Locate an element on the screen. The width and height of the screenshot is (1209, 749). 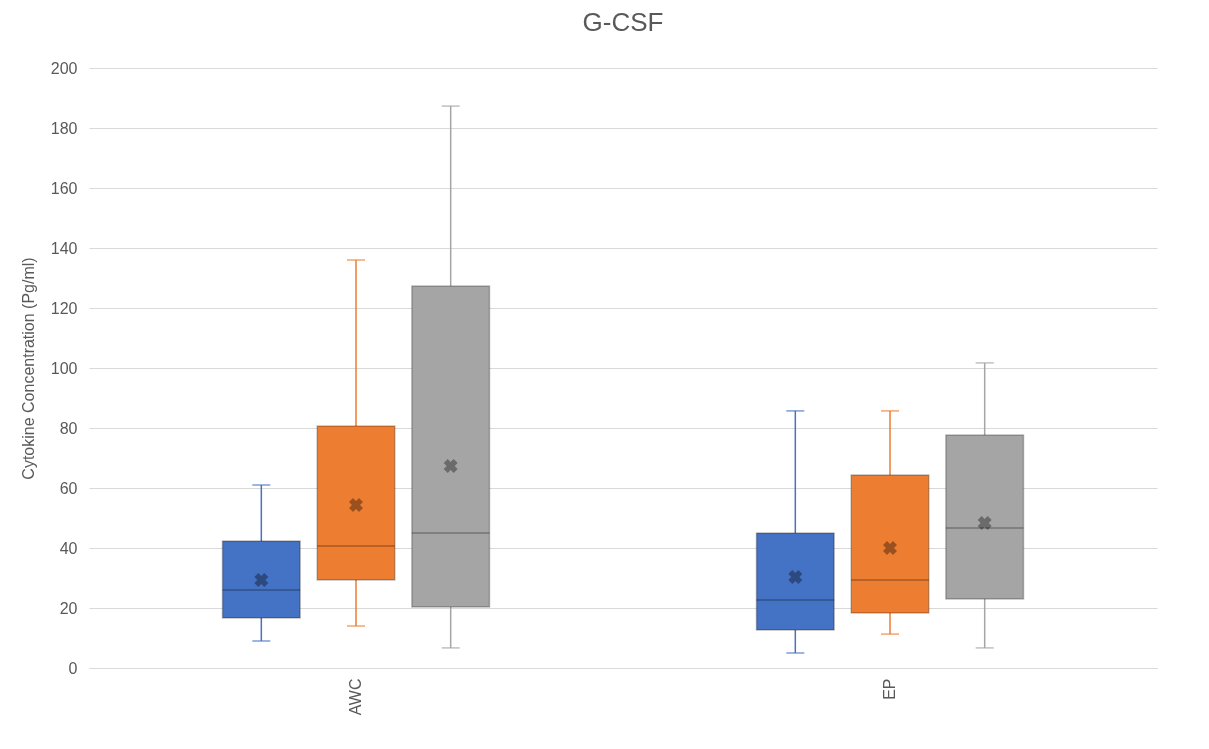
chart-title: G-CSF is located at coordinates (623, 22).